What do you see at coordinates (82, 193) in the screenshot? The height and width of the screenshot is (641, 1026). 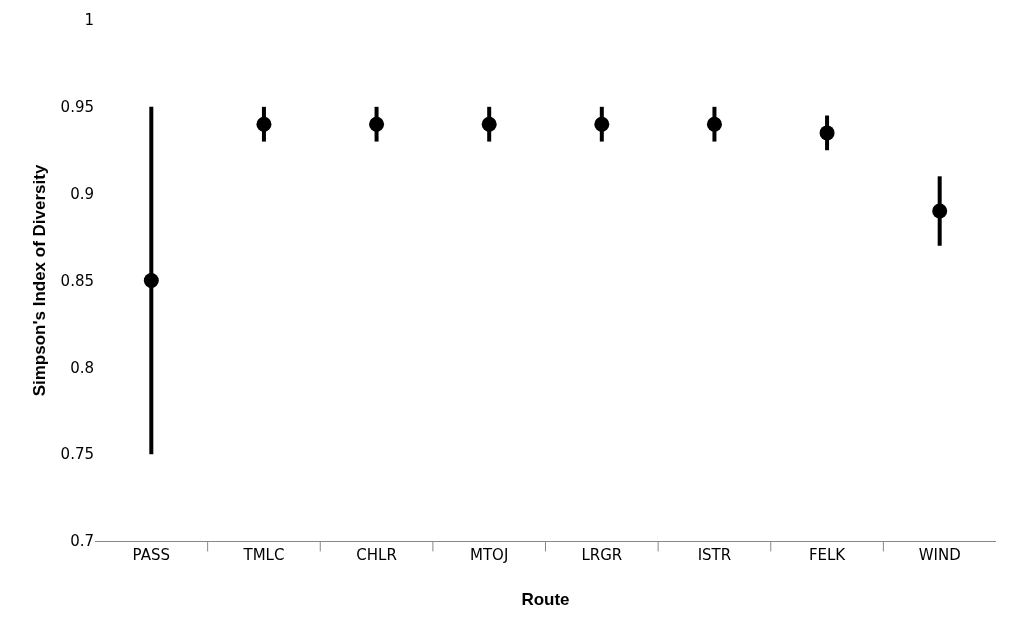 I see `y-tick-label: 0.9` at bounding box center [82, 193].